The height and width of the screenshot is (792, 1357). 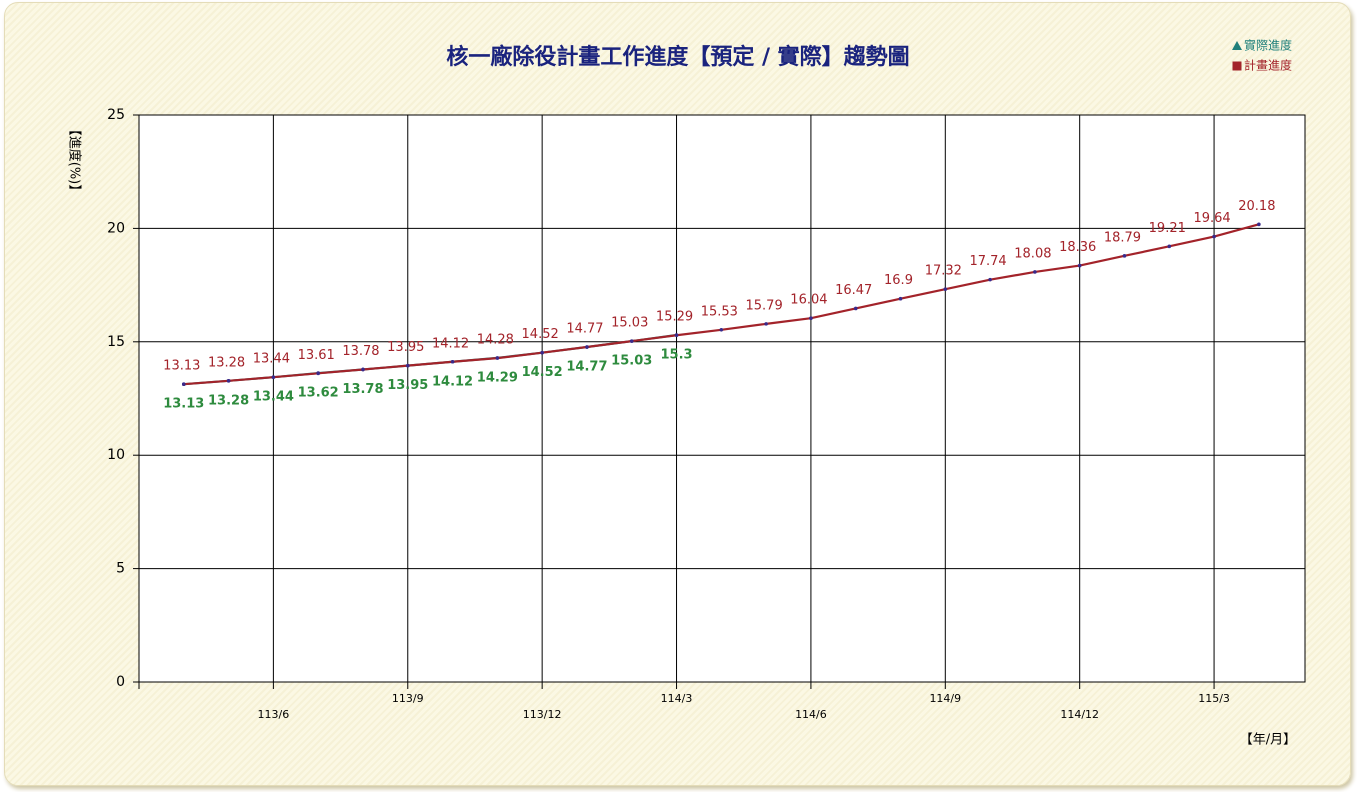 I want to click on x-tick-label: 114/6, so click(x=811, y=714).